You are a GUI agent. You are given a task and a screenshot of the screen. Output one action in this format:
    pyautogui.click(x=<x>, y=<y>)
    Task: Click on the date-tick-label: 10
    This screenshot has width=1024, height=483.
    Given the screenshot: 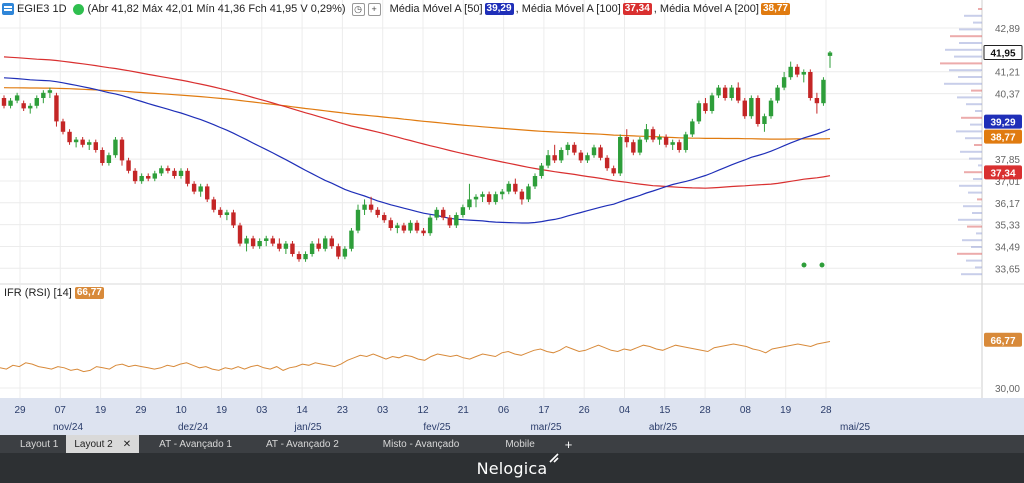 What is the action you would take?
    pyautogui.click(x=182, y=410)
    